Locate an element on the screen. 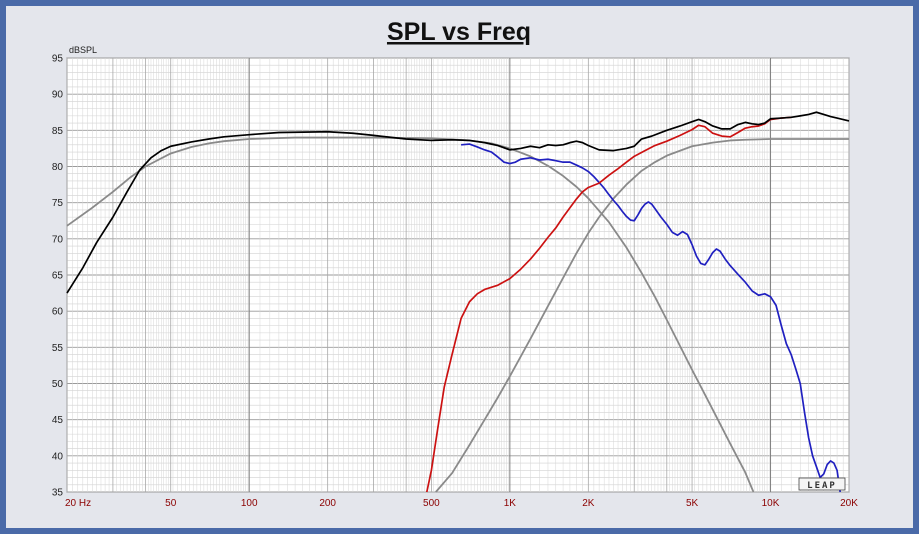  y-tick-label: 40 is located at coordinates (58, 456).